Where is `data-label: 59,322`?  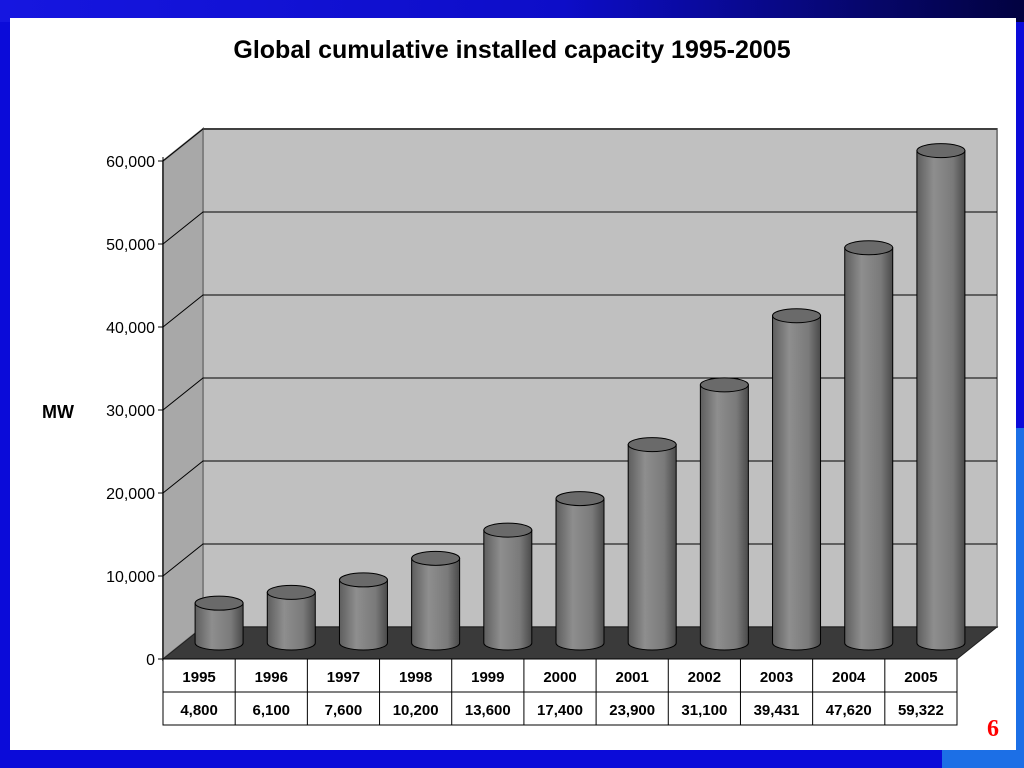
data-label: 59,322 is located at coordinates (921, 710).